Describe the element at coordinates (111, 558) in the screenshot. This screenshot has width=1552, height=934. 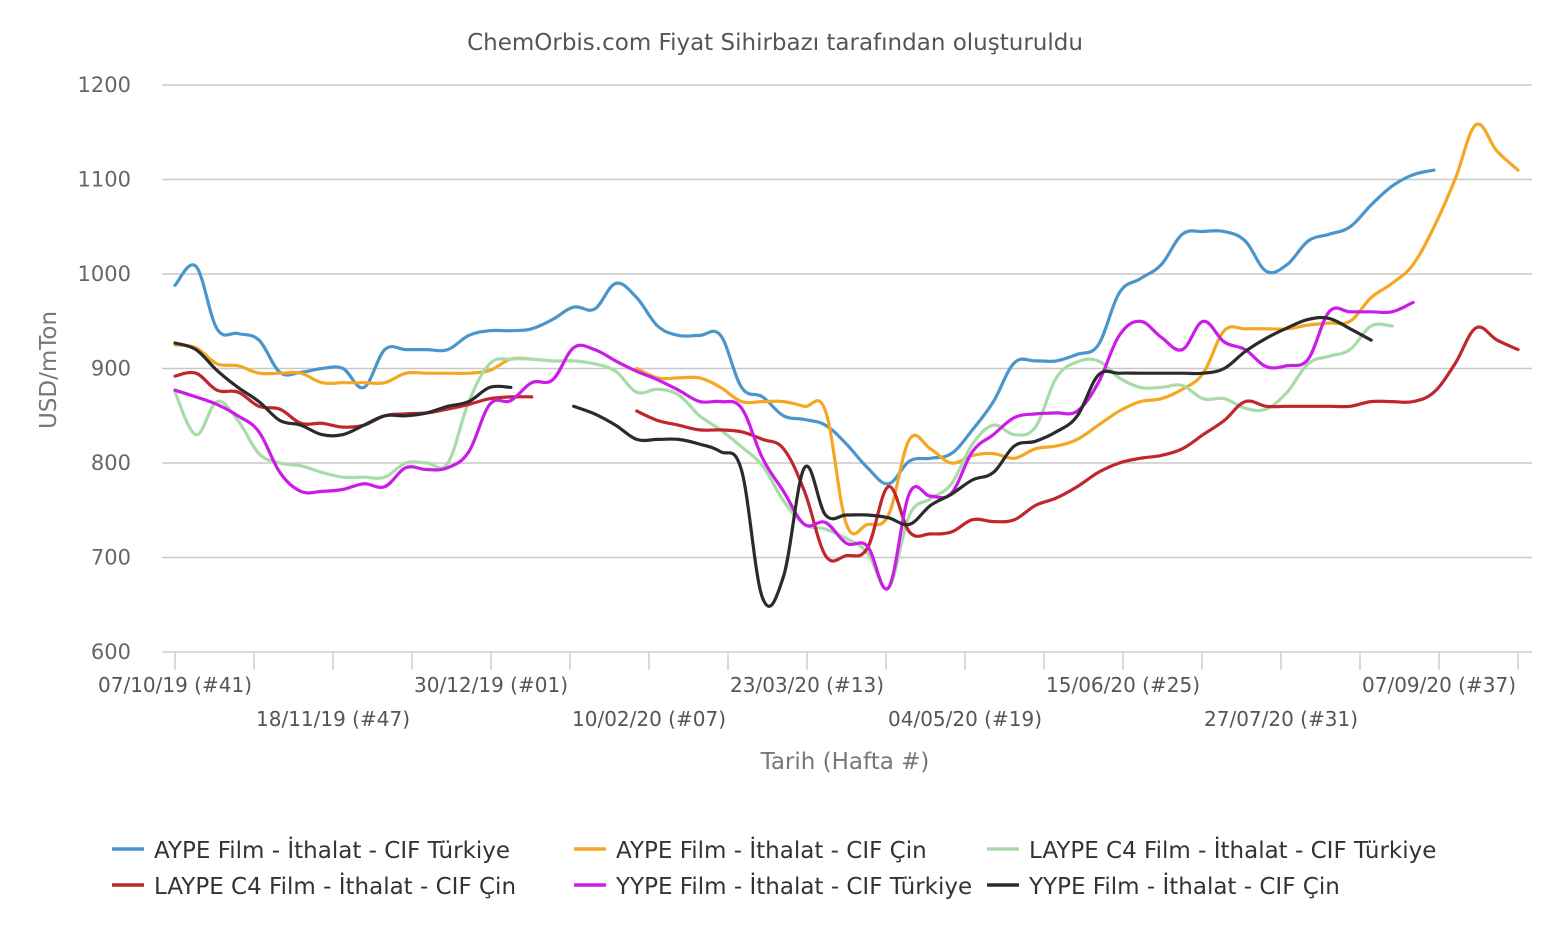
I see `y-tick-label: 700` at that location.